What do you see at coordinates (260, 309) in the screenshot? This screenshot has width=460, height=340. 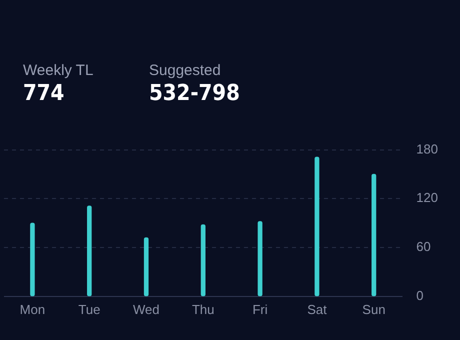 I see `x-tick-label: Fri` at bounding box center [260, 309].